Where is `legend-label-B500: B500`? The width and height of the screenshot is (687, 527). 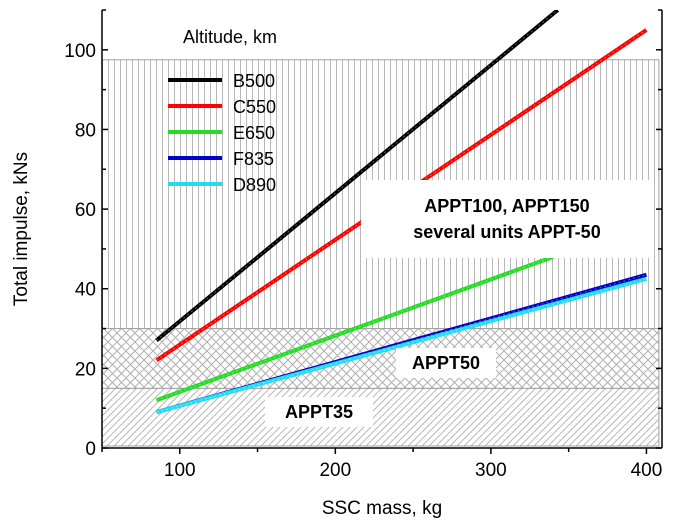 legend-label-B500: B500 is located at coordinates (254, 81).